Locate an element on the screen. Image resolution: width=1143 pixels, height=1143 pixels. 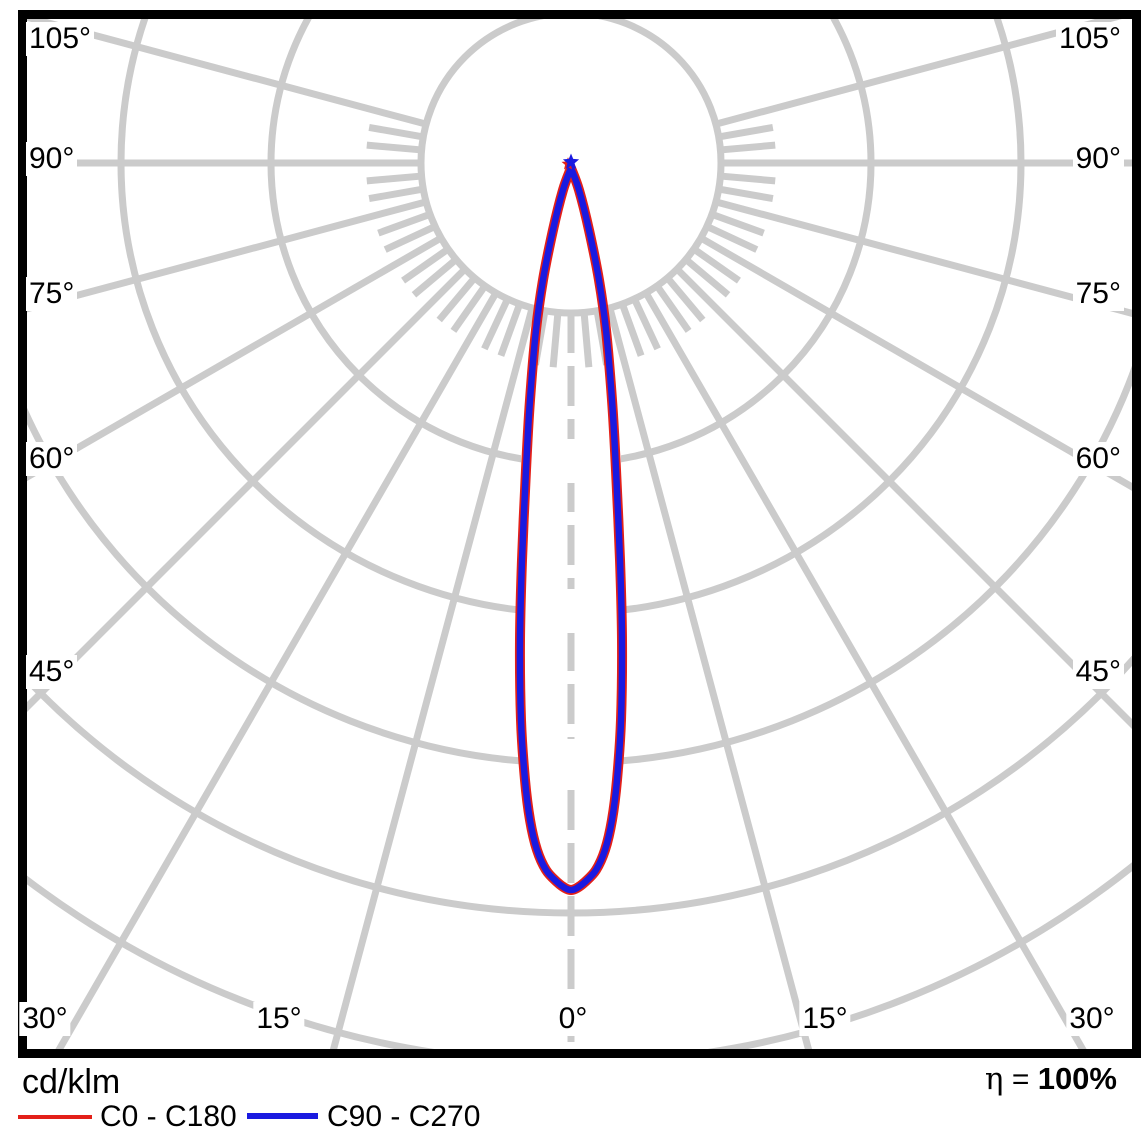
legend-label-c0-c180: C0 - C180 is located at coordinates (168, 1116).